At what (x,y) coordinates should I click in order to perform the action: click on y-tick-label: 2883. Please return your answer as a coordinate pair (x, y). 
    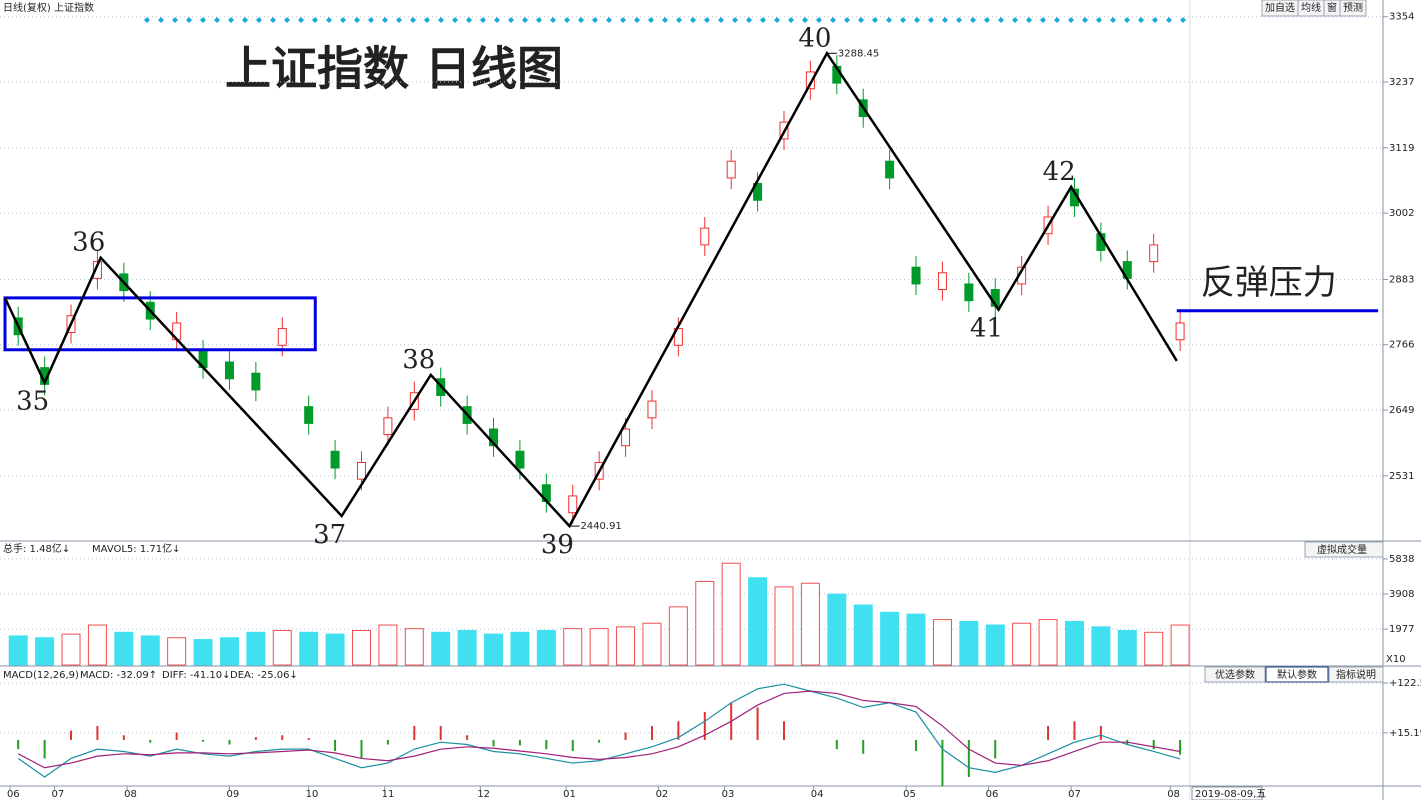
    Looking at the image, I should click on (1401, 279).